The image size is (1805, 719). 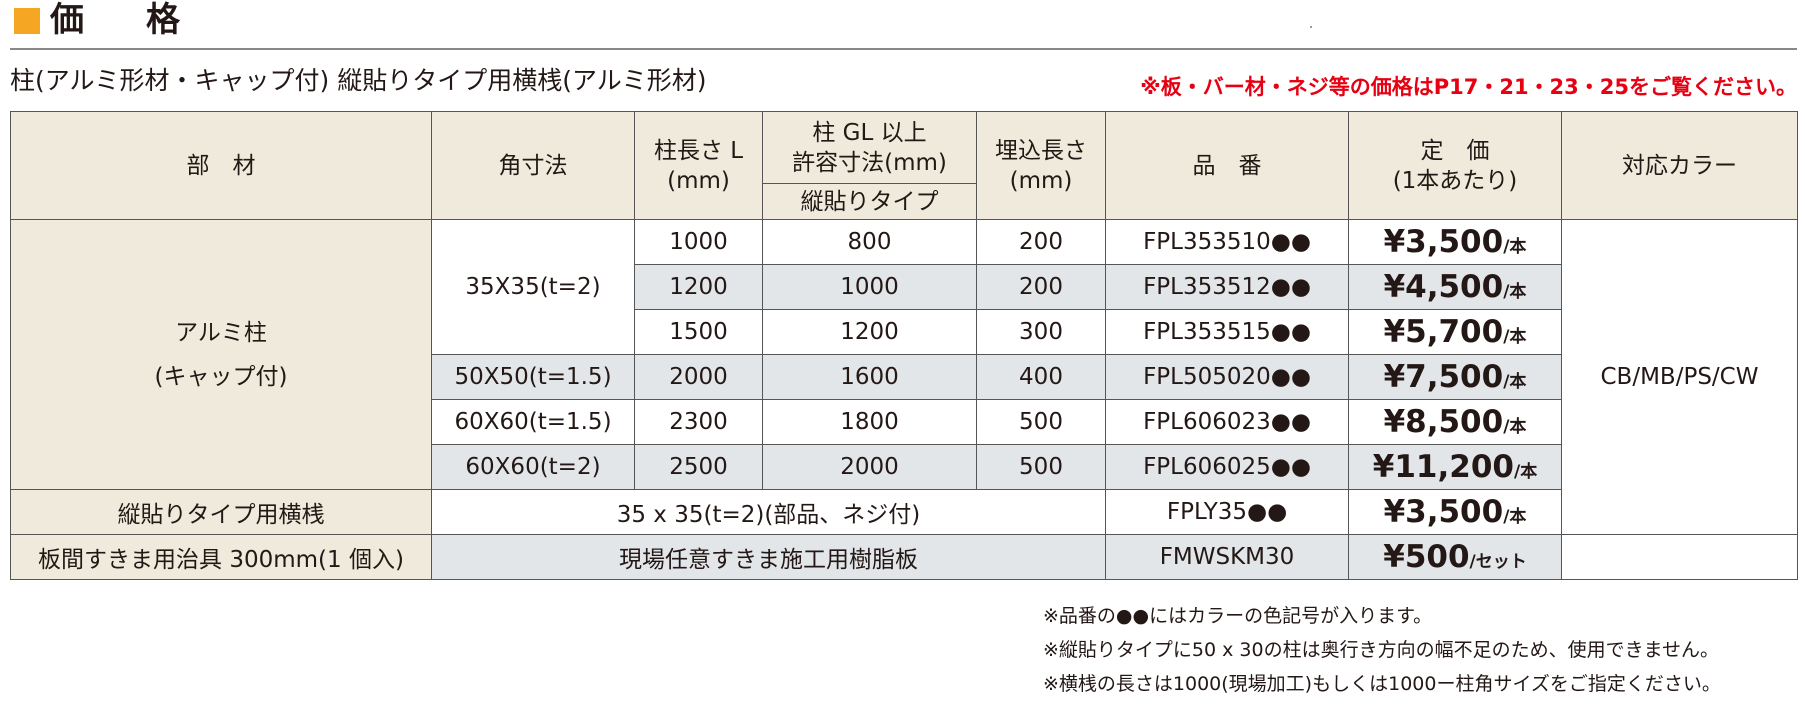 I want to click on post-name-cell: アルミ柱 (キャップ付), so click(x=221, y=354).